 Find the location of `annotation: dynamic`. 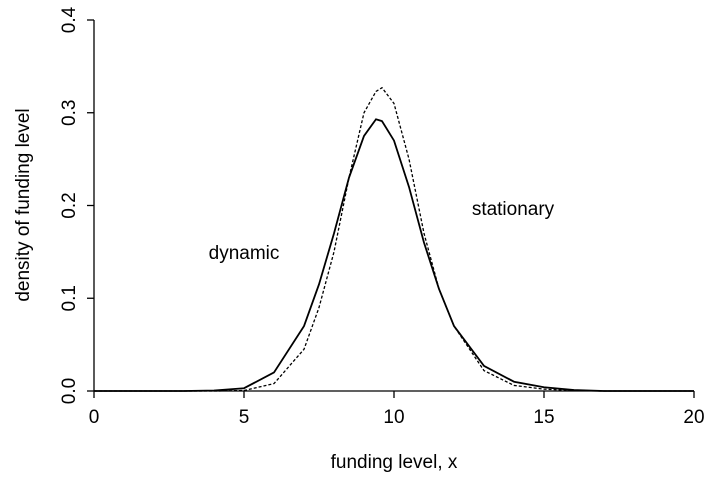

annotation: dynamic is located at coordinates (244, 253).